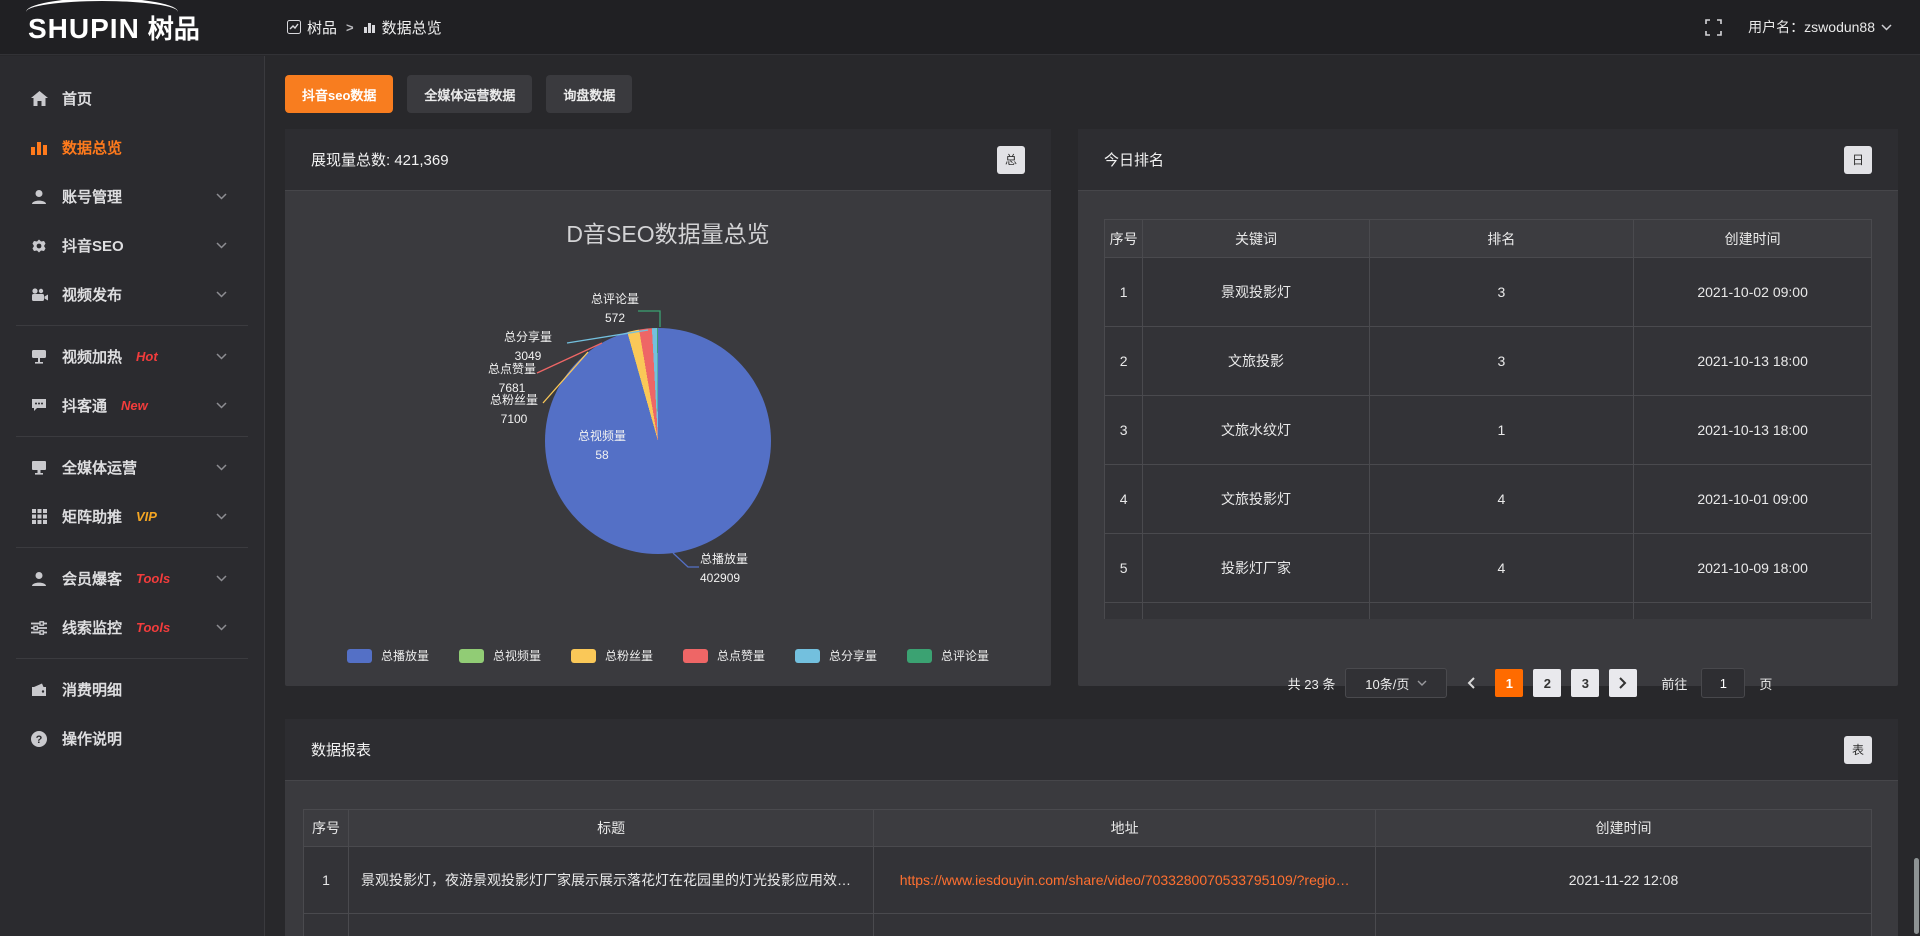 This screenshot has width=1920, height=936. Describe the element at coordinates (1858, 749) in the screenshot. I see `table-mode-button: 表` at that location.